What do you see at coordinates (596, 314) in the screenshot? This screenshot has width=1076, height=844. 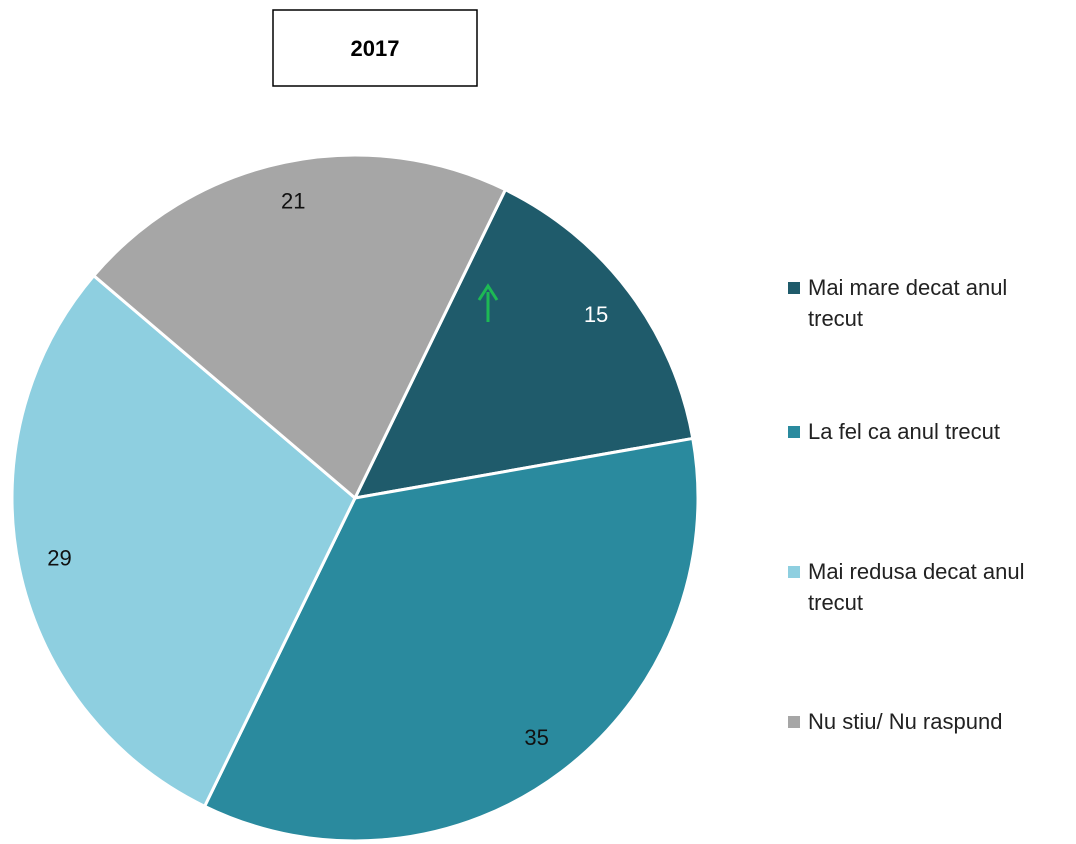 I see `data-label: 15` at bounding box center [596, 314].